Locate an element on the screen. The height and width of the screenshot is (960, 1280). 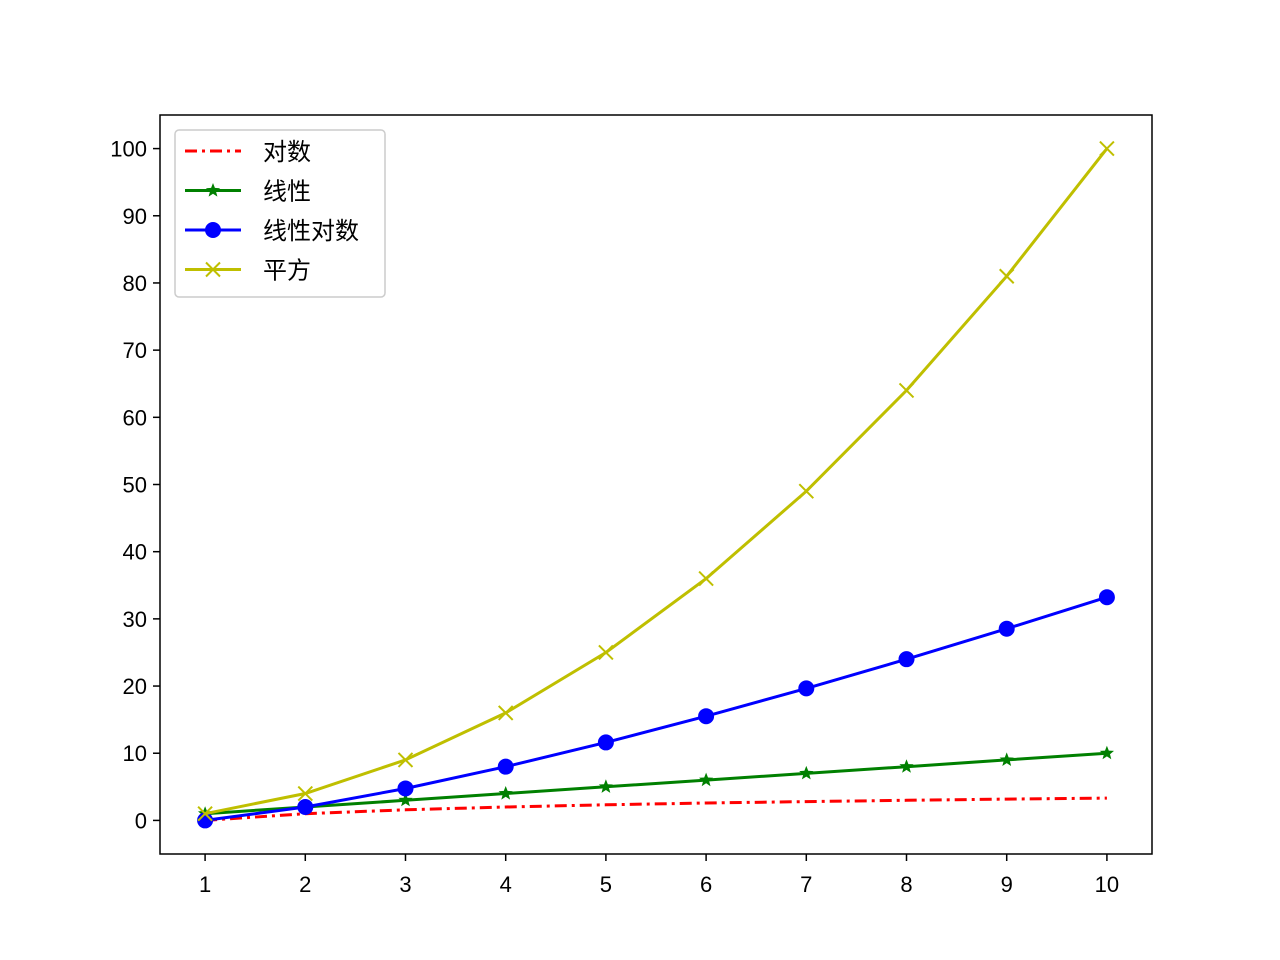
y-tick-label: 50 is located at coordinates (135, 485).